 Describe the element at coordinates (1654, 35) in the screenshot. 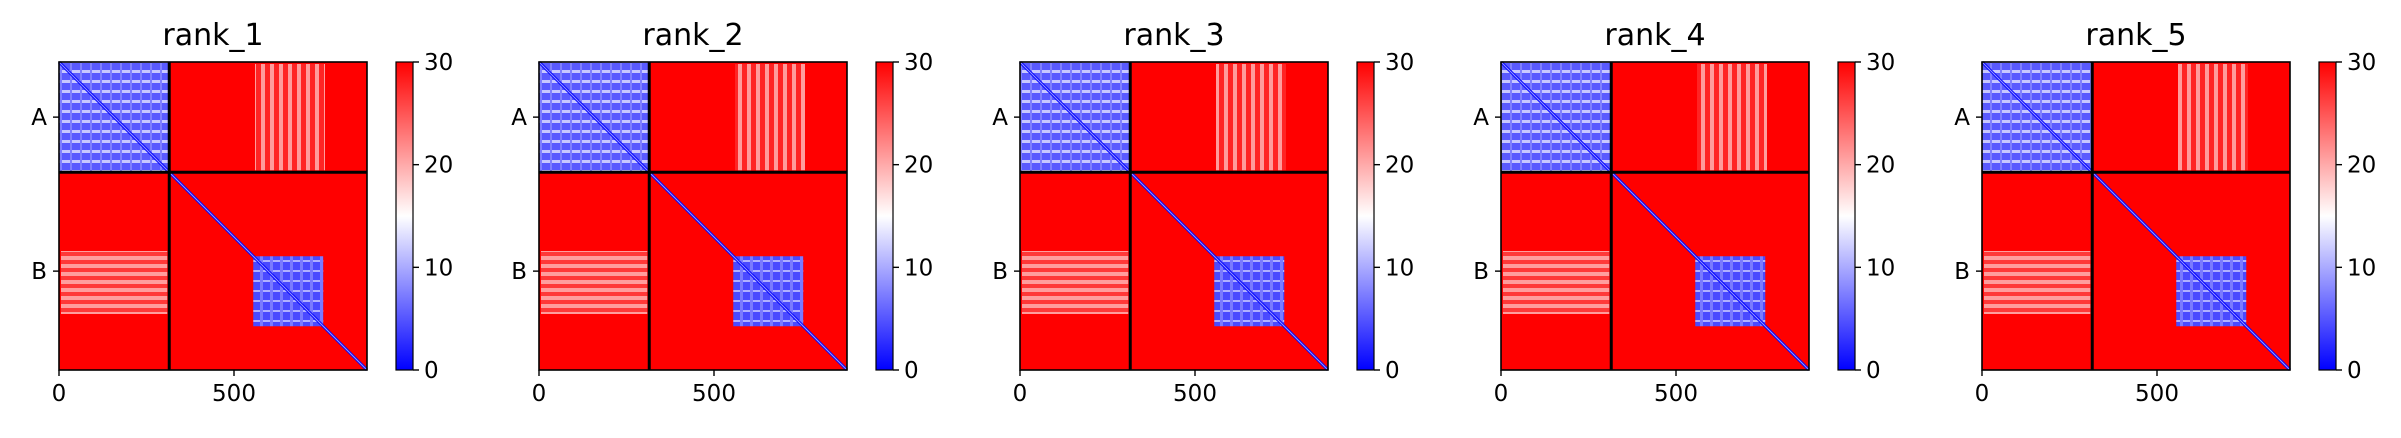

I see `panel-title: rank_4` at that location.